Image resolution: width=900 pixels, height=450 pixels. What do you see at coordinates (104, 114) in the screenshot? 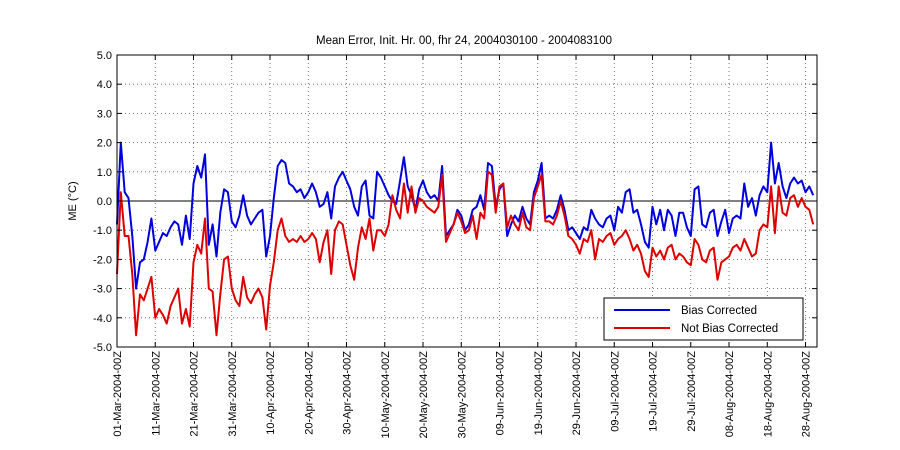
I see `y-tick-label: 3.0` at bounding box center [104, 114].